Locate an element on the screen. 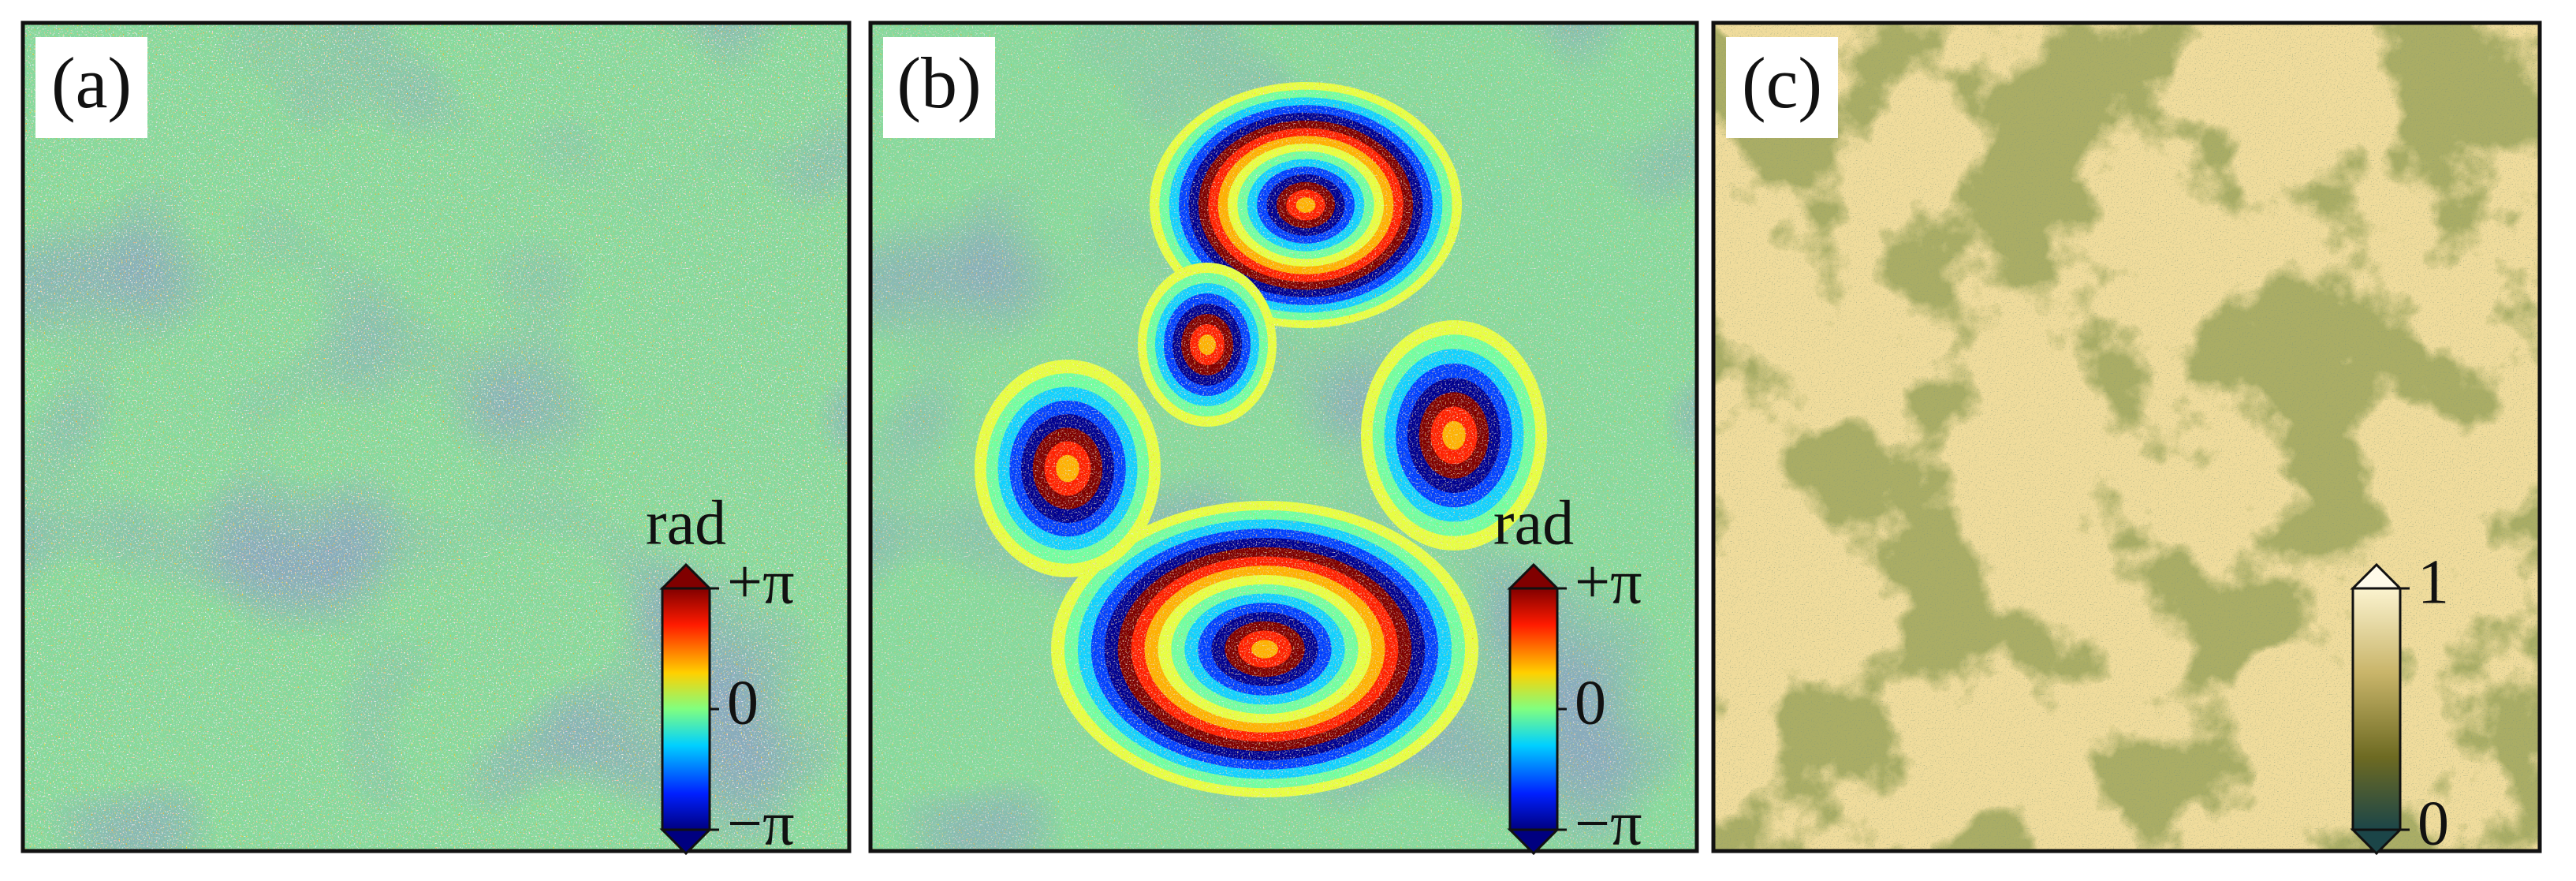  colorbar-tick-label: 1 is located at coordinates (2434, 582).